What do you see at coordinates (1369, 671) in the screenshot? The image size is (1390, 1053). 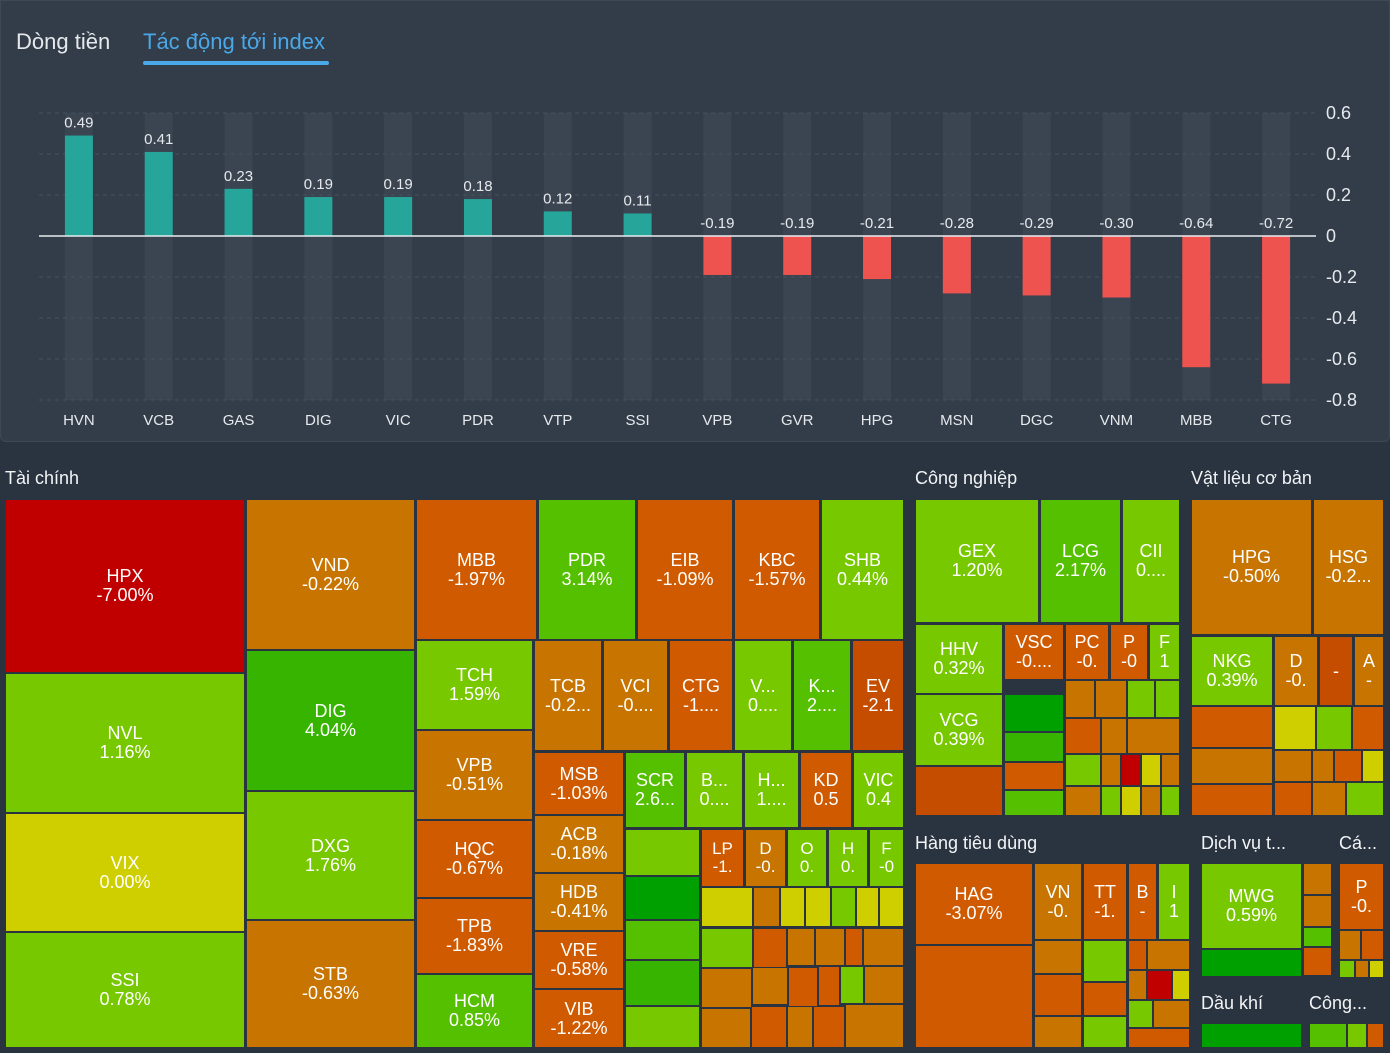 I see `heatmap-tile: A-` at bounding box center [1369, 671].